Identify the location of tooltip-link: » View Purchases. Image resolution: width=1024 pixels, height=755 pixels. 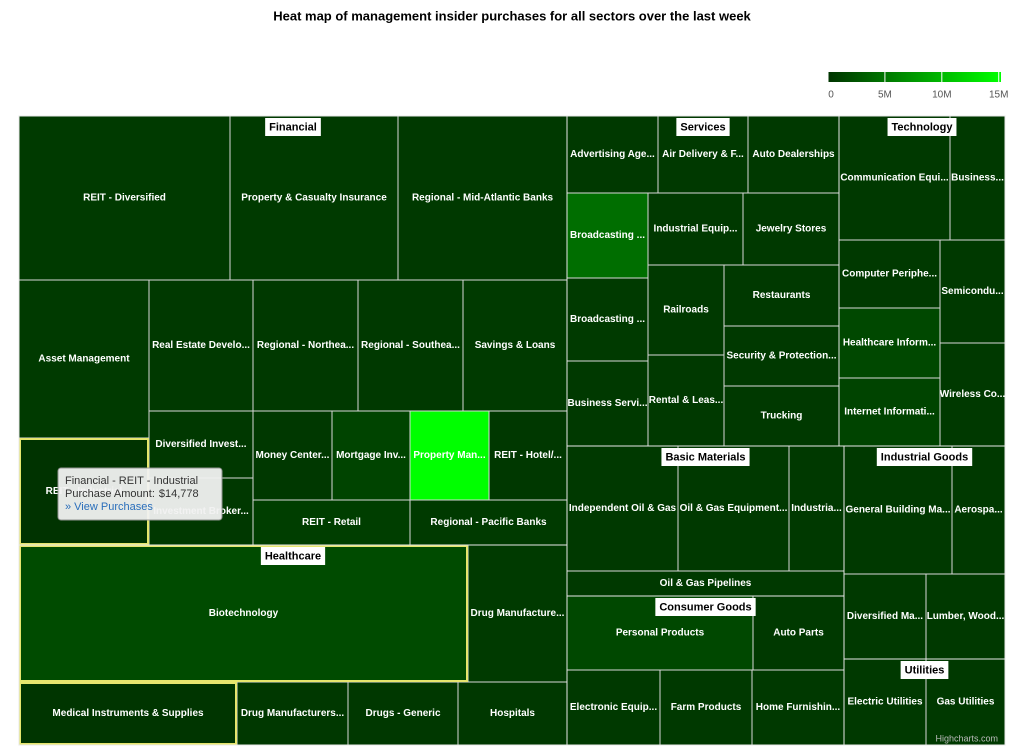
(109, 507).